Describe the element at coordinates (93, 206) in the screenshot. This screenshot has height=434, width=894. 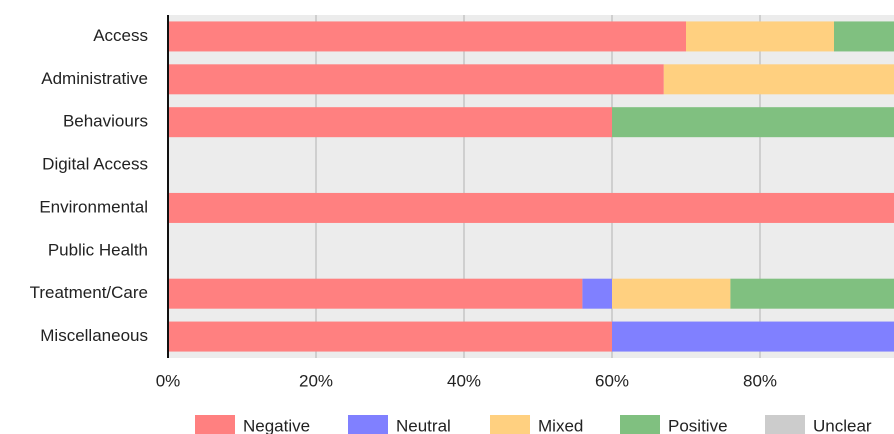
I see `y-tick-label: Environmental` at that location.